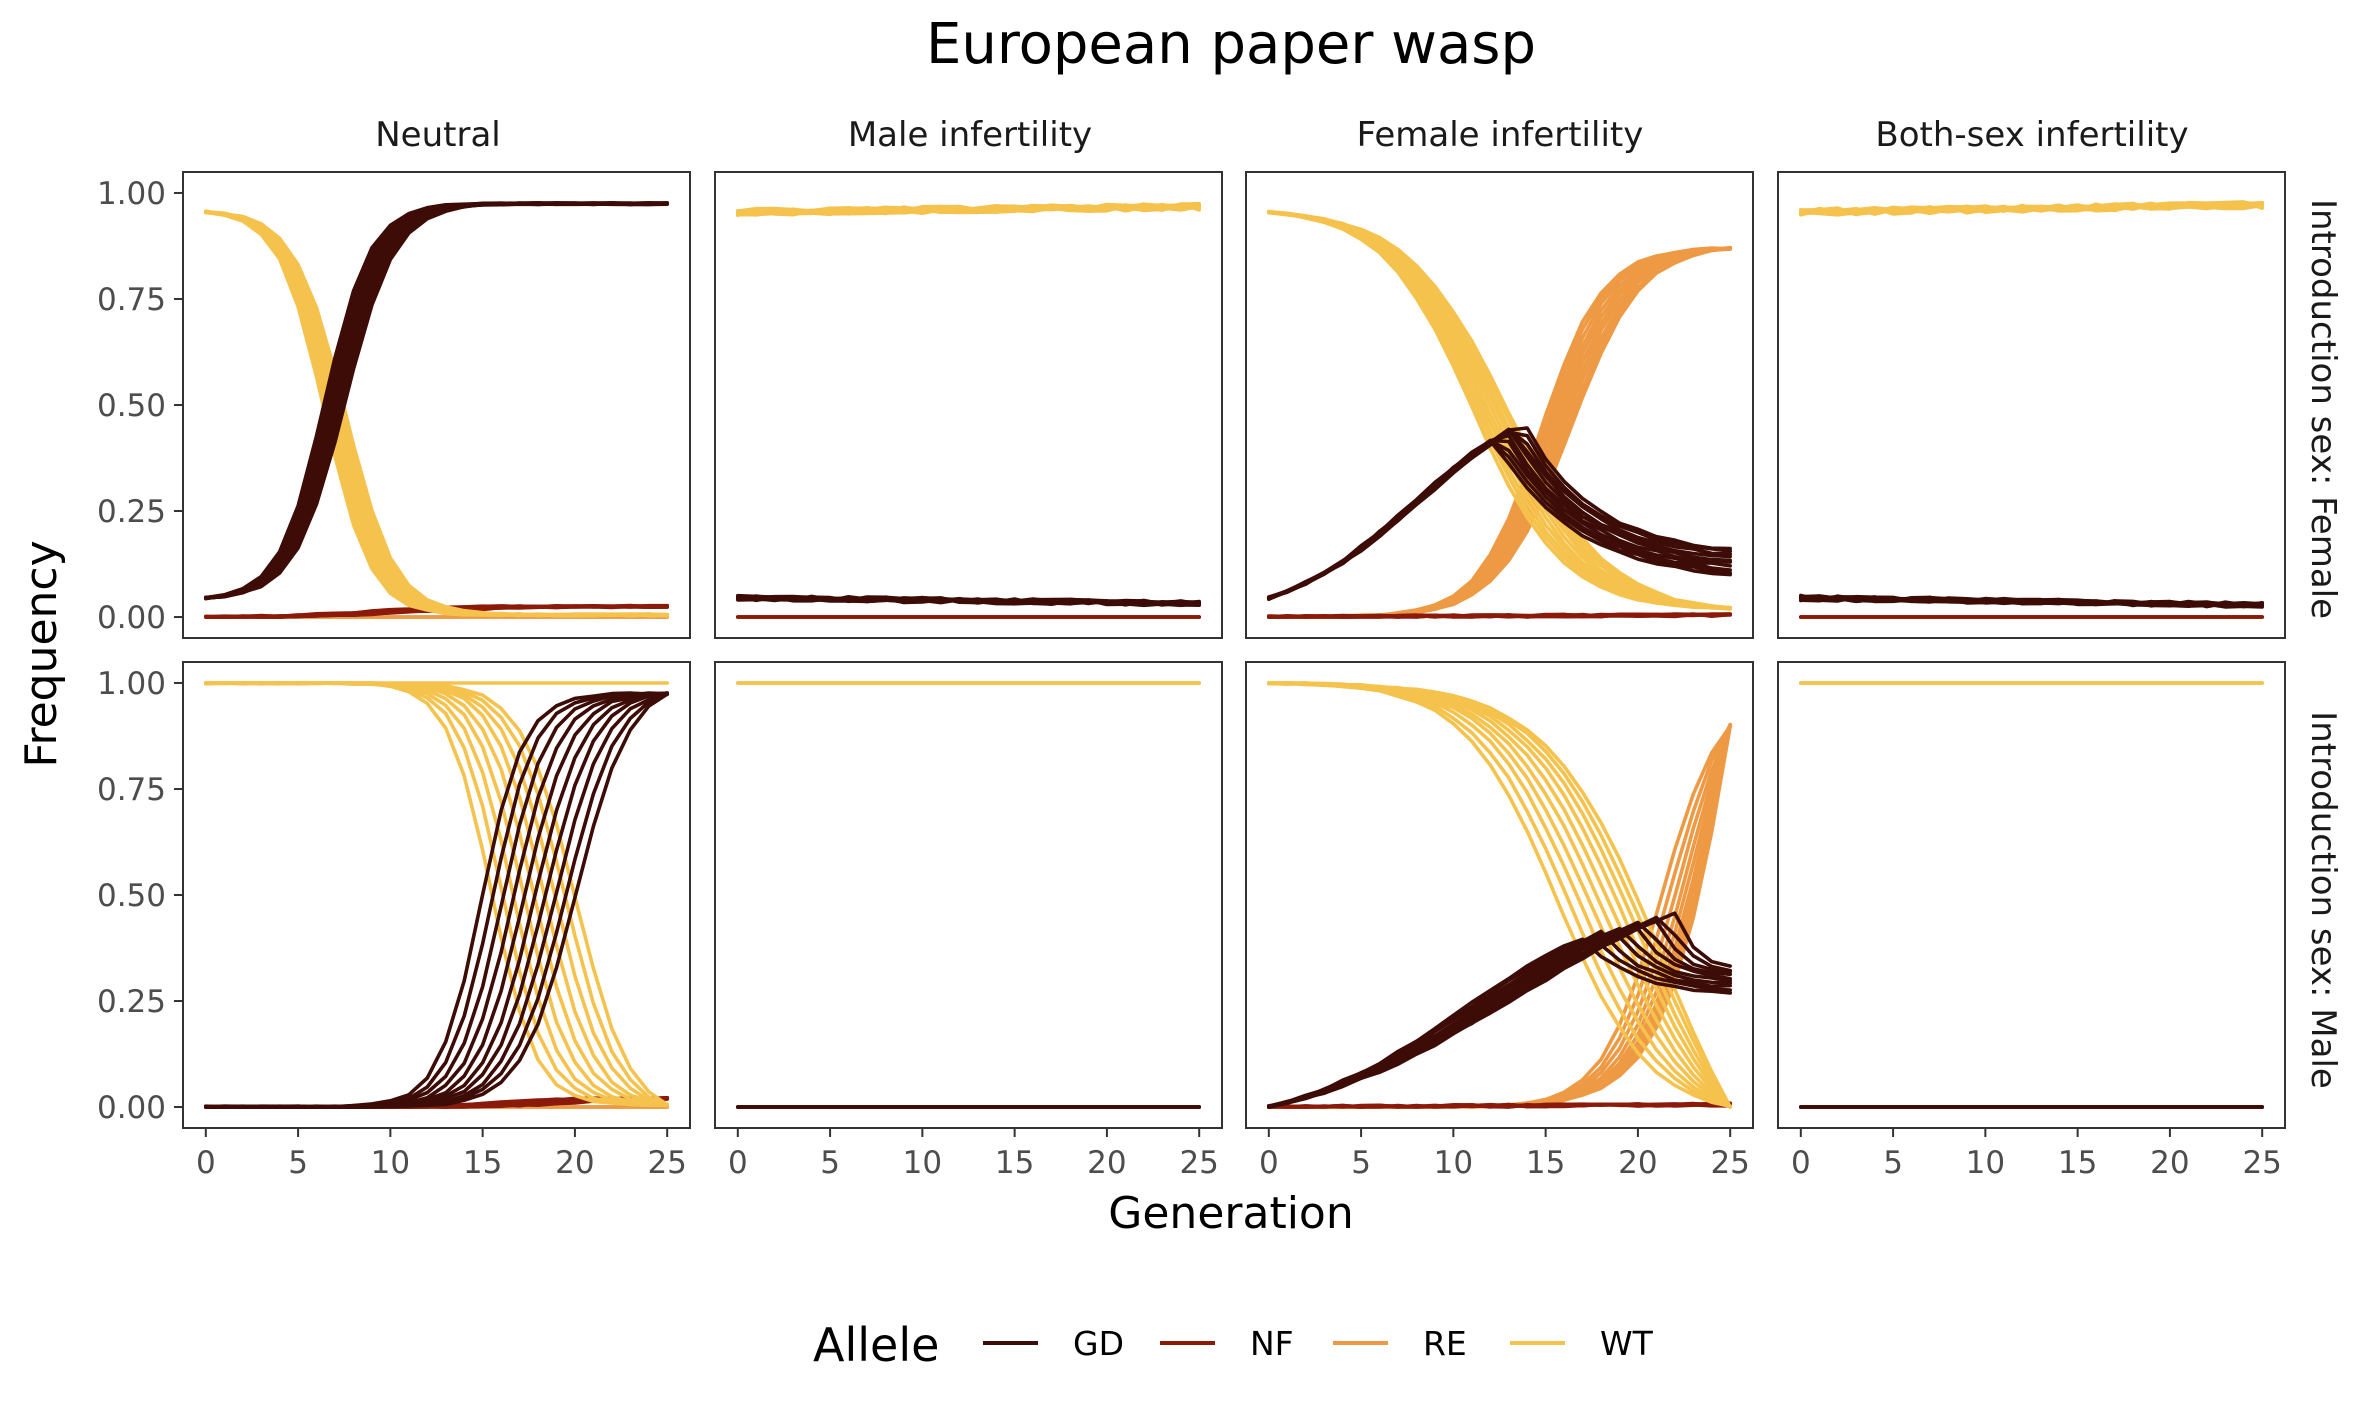  Describe the element at coordinates (970, 135) in the screenshot. I see `strip-male-infertility: Male infertility` at that location.